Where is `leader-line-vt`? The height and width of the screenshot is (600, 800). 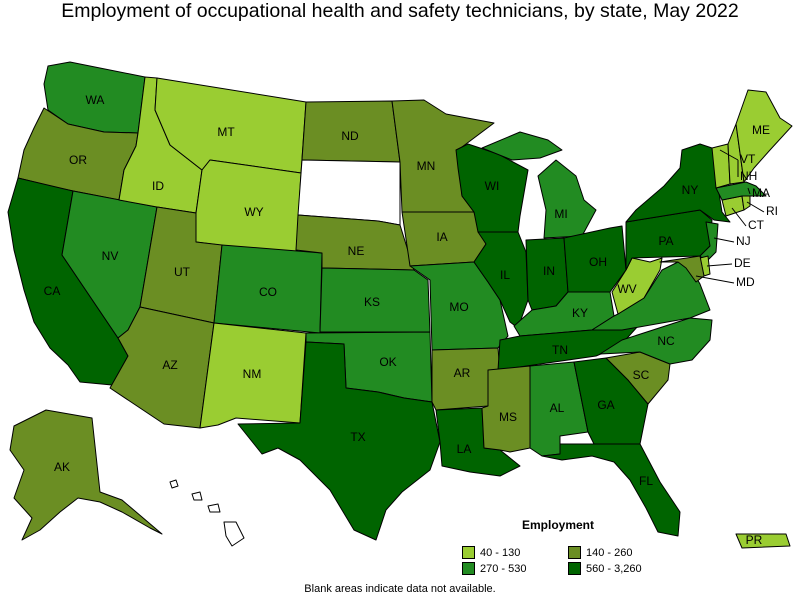 leader-line-vt is located at coordinates (729, 155).